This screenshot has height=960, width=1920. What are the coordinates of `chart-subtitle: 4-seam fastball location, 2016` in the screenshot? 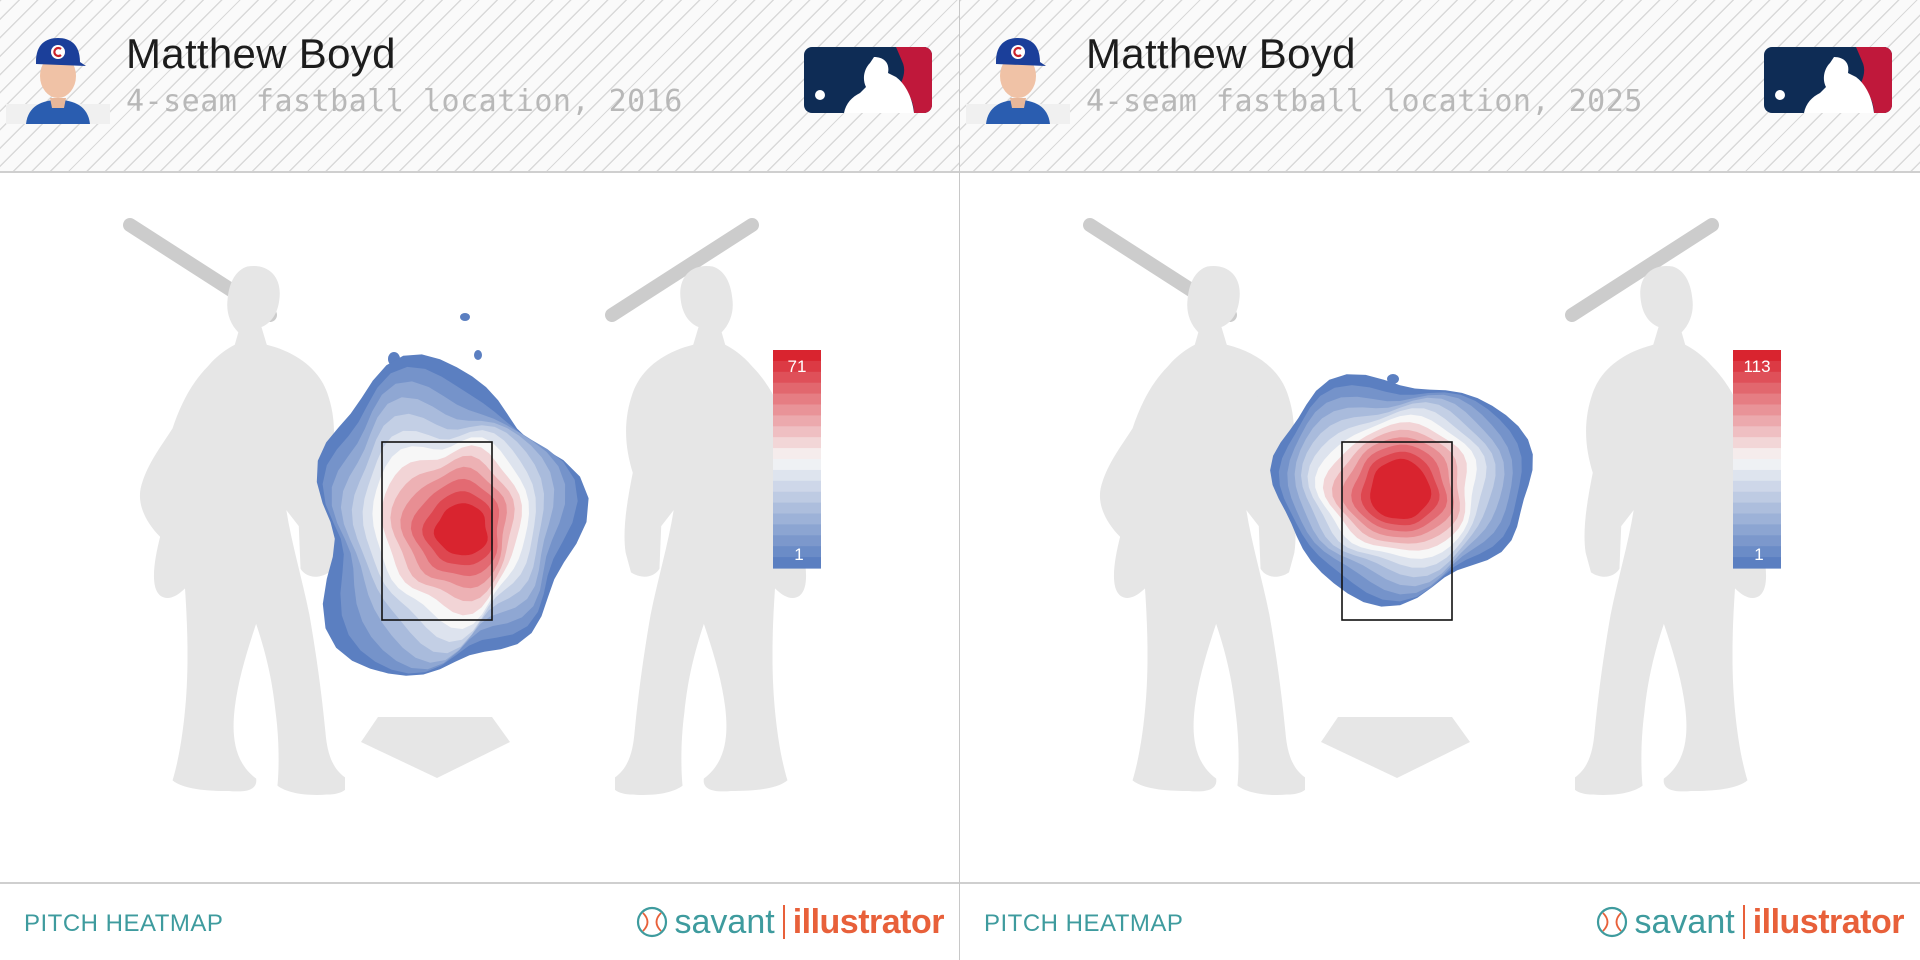 It's located at (404, 101).